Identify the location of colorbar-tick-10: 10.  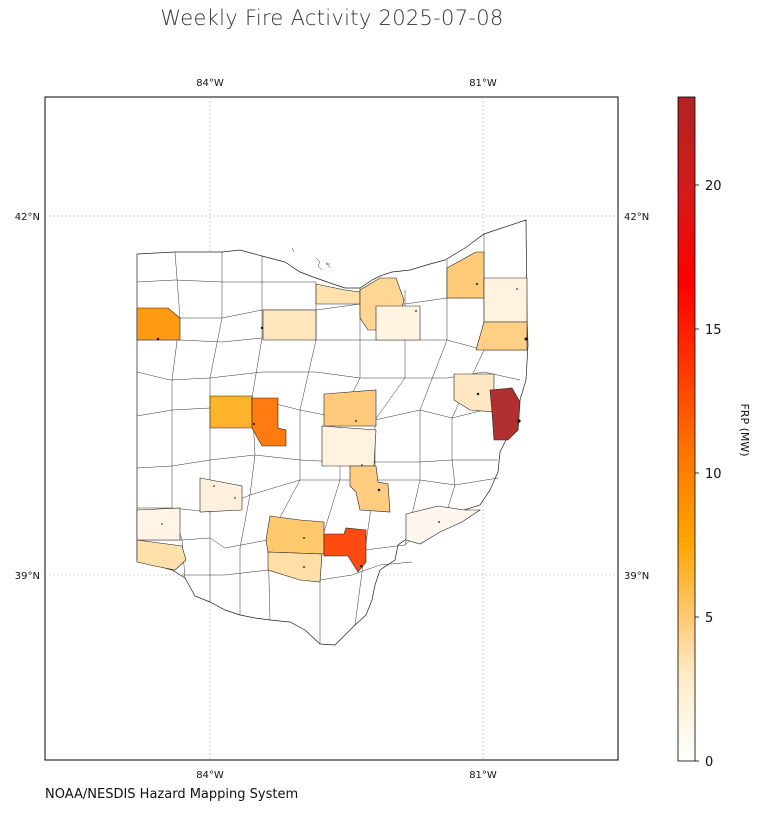
(713, 474).